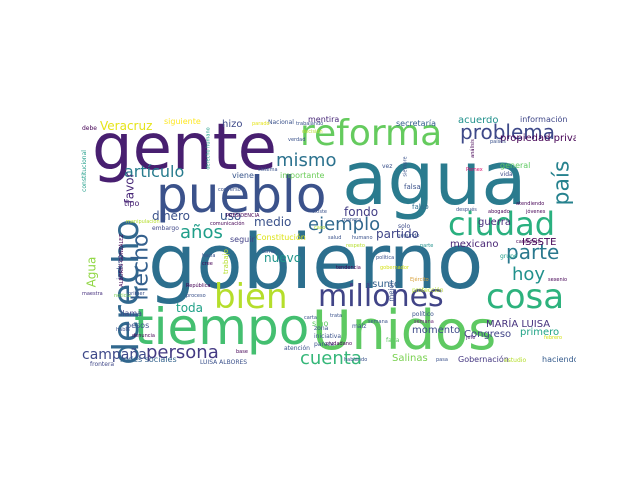  What do you see at coordinates (404, 330) in the screenshot?
I see `word-unidos: Unidos` at bounding box center [404, 330].